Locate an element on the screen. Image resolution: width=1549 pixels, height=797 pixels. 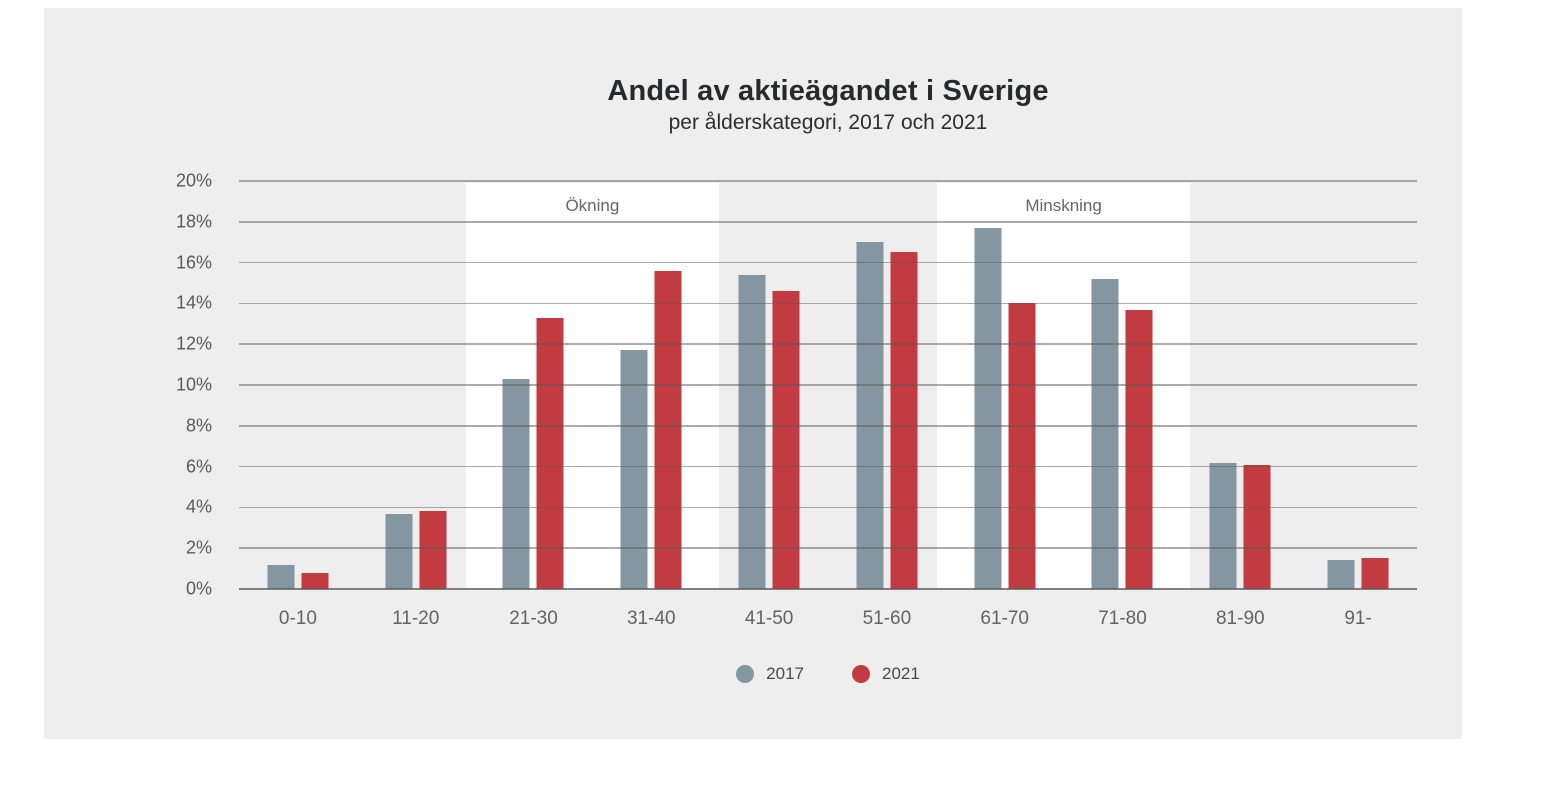
chart-title: Andel av aktieägandet i Sverige is located at coordinates (828, 91).